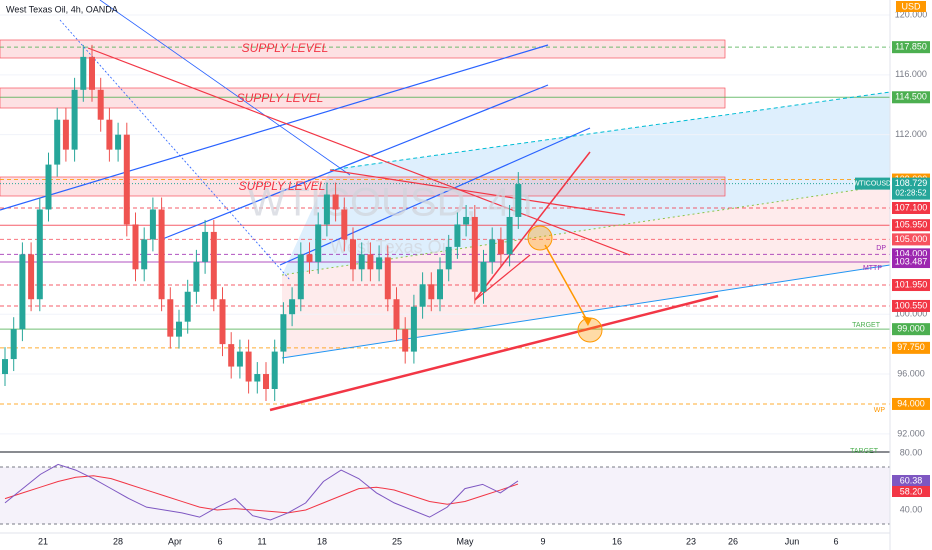 This screenshot has height=550, width=932. I want to click on rsi-ma-line, so click(261, 494).